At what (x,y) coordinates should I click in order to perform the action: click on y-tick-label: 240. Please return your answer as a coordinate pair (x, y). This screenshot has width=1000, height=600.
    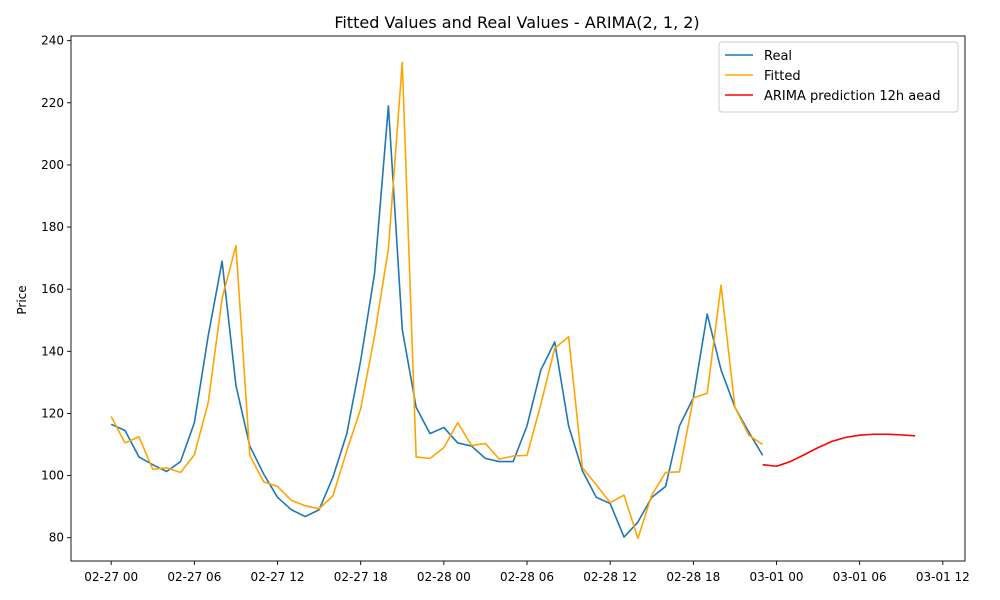
    Looking at the image, I should click on (52, 41).